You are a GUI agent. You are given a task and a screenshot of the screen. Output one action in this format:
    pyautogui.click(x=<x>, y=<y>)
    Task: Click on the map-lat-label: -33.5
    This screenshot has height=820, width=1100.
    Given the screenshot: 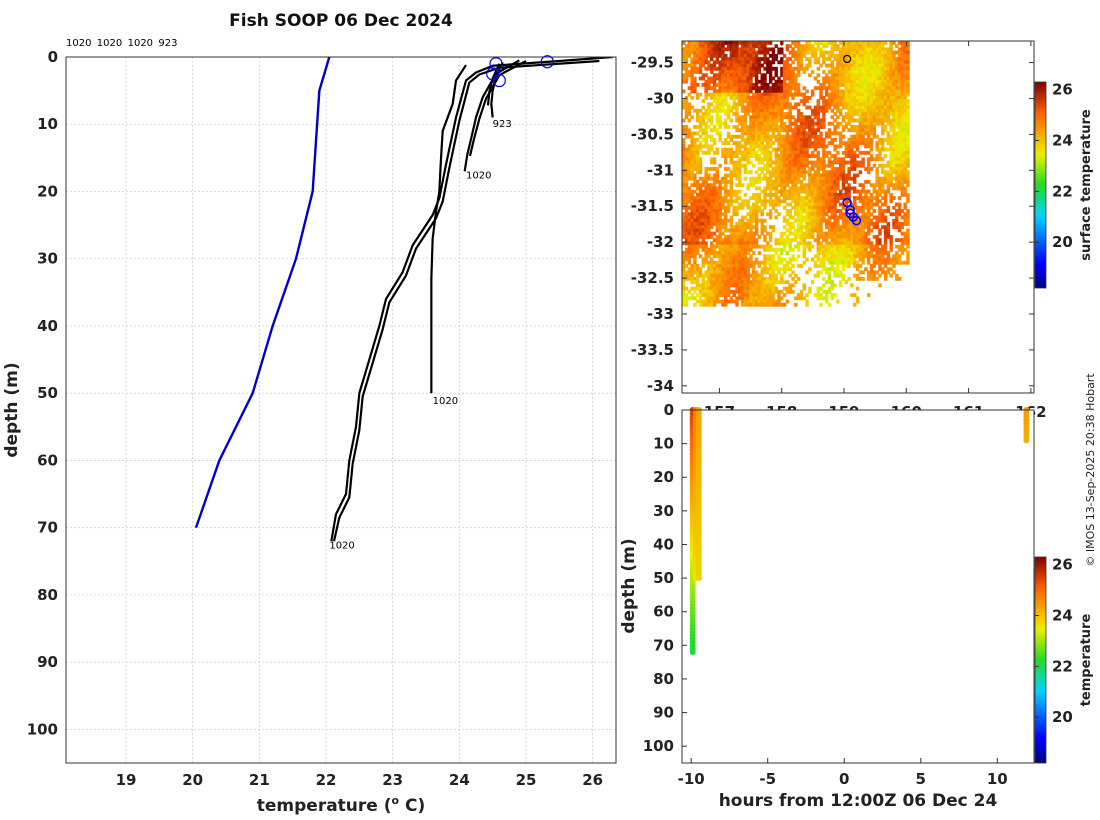 What is the action you would take?
    pyautogui.click(x=652, y=350)
    